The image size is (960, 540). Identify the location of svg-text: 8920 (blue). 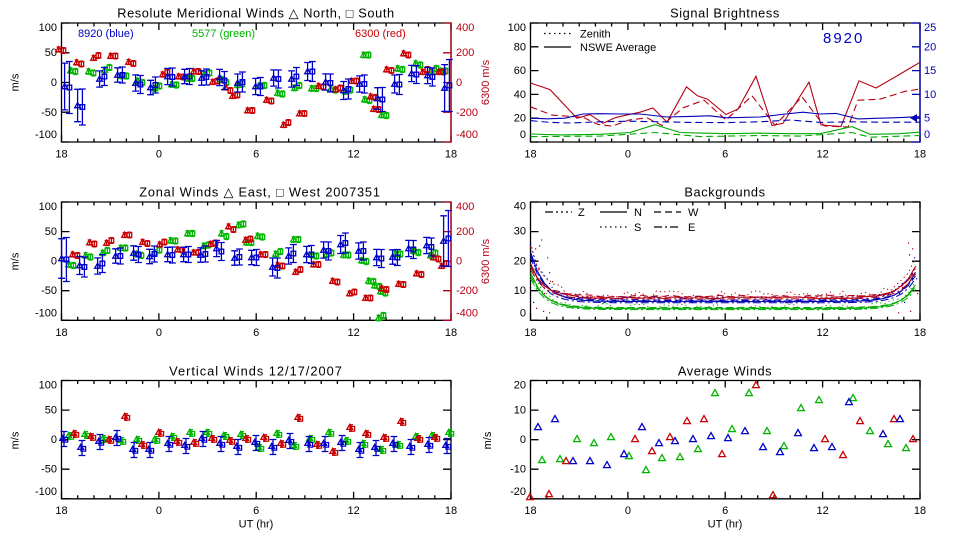
(106, 34).